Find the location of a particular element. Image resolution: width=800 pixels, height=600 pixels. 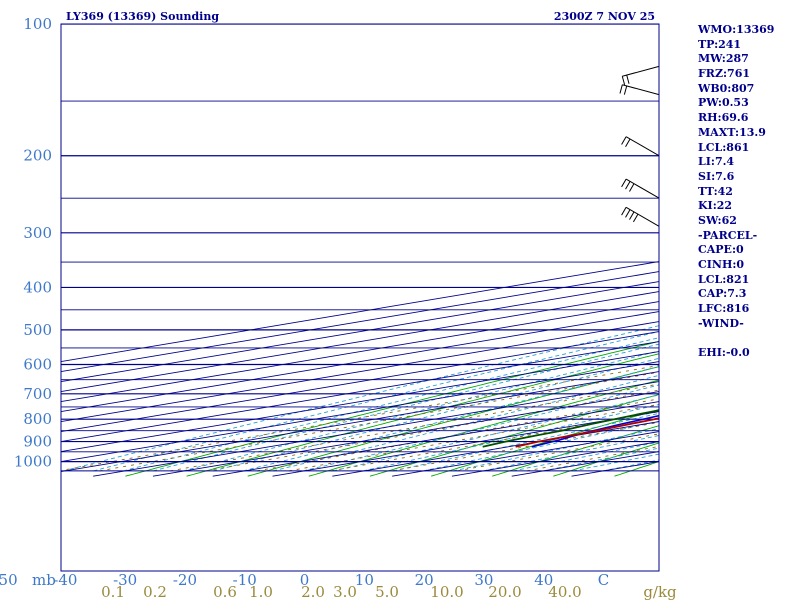

index-item: SI:7.6 is located at coordinates (716, 176).